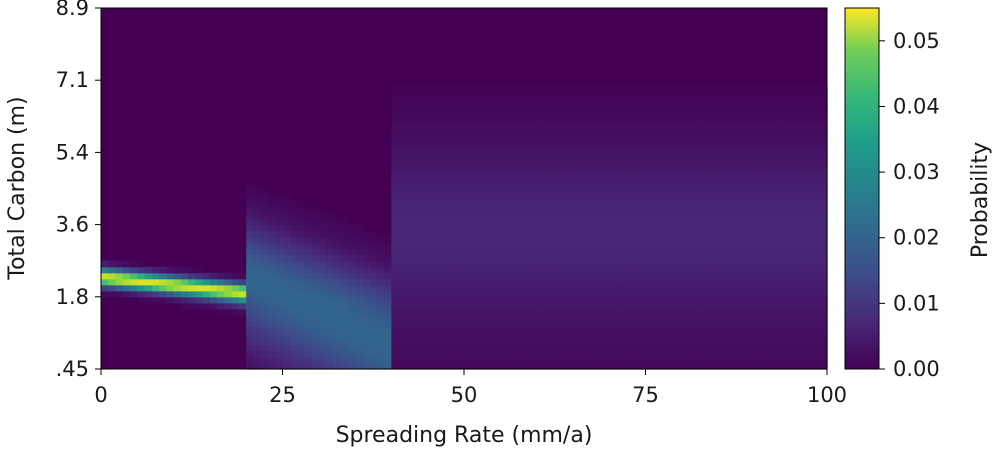 Image resolution: width=1000 pixels, height=453 pixels. I want to click on x-tick-label: 0, so click(100, 395).